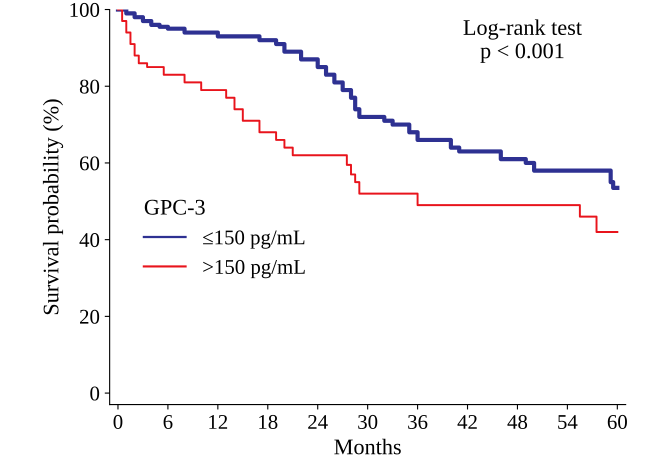 The width and height of the screenshot is (645, 476). Describe the element at coordinates (174, 207) in the screenshot. I see `legend-title: GPC-3` at that location.